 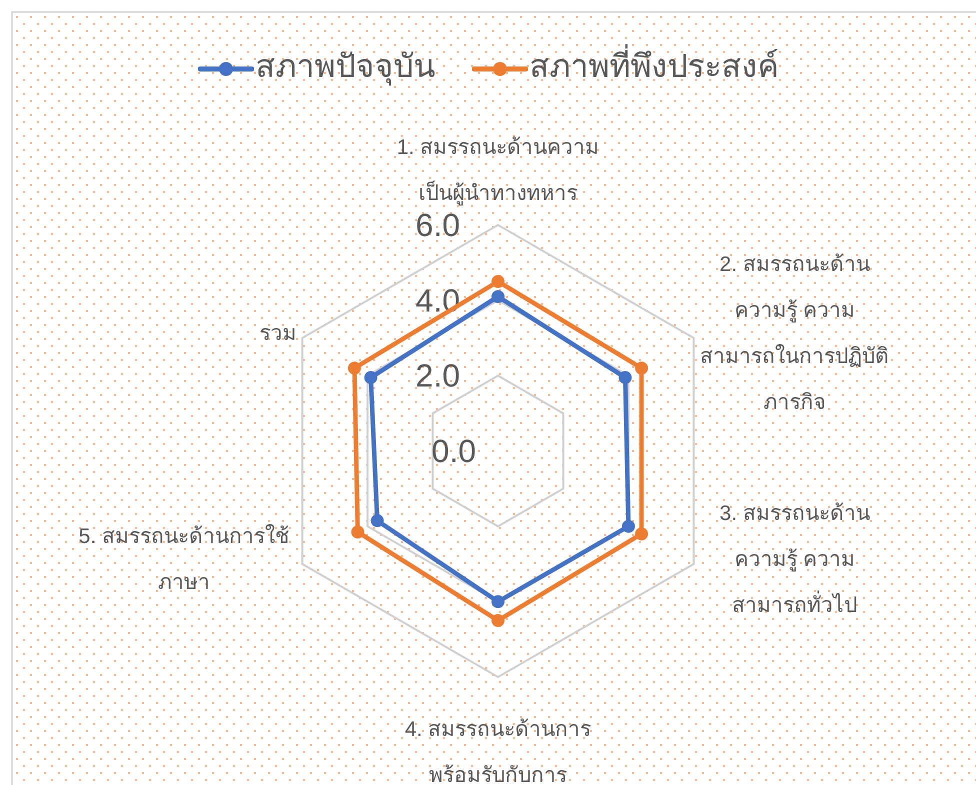 What do you see at coordinates (438, 376) in the screenshot?
I see `y-tick-label: 2.0` at bounding box center [438, 376].